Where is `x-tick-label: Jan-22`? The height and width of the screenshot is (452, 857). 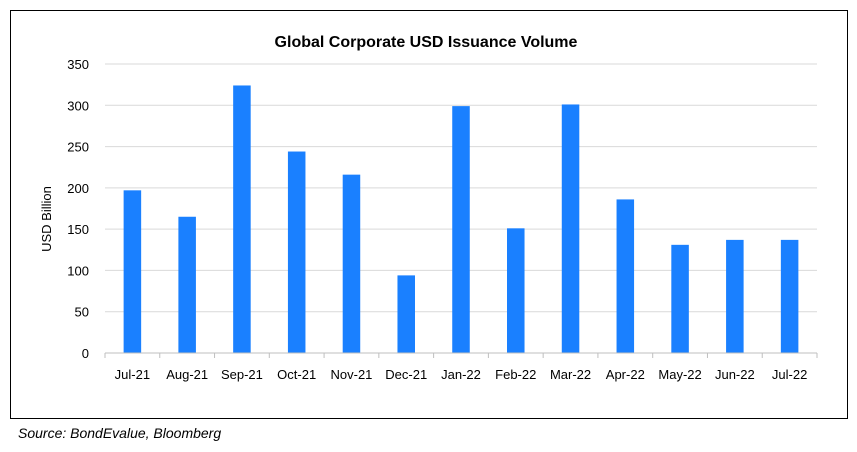
x-tick-label: Jan-22 is located at coordinates (461, 374).